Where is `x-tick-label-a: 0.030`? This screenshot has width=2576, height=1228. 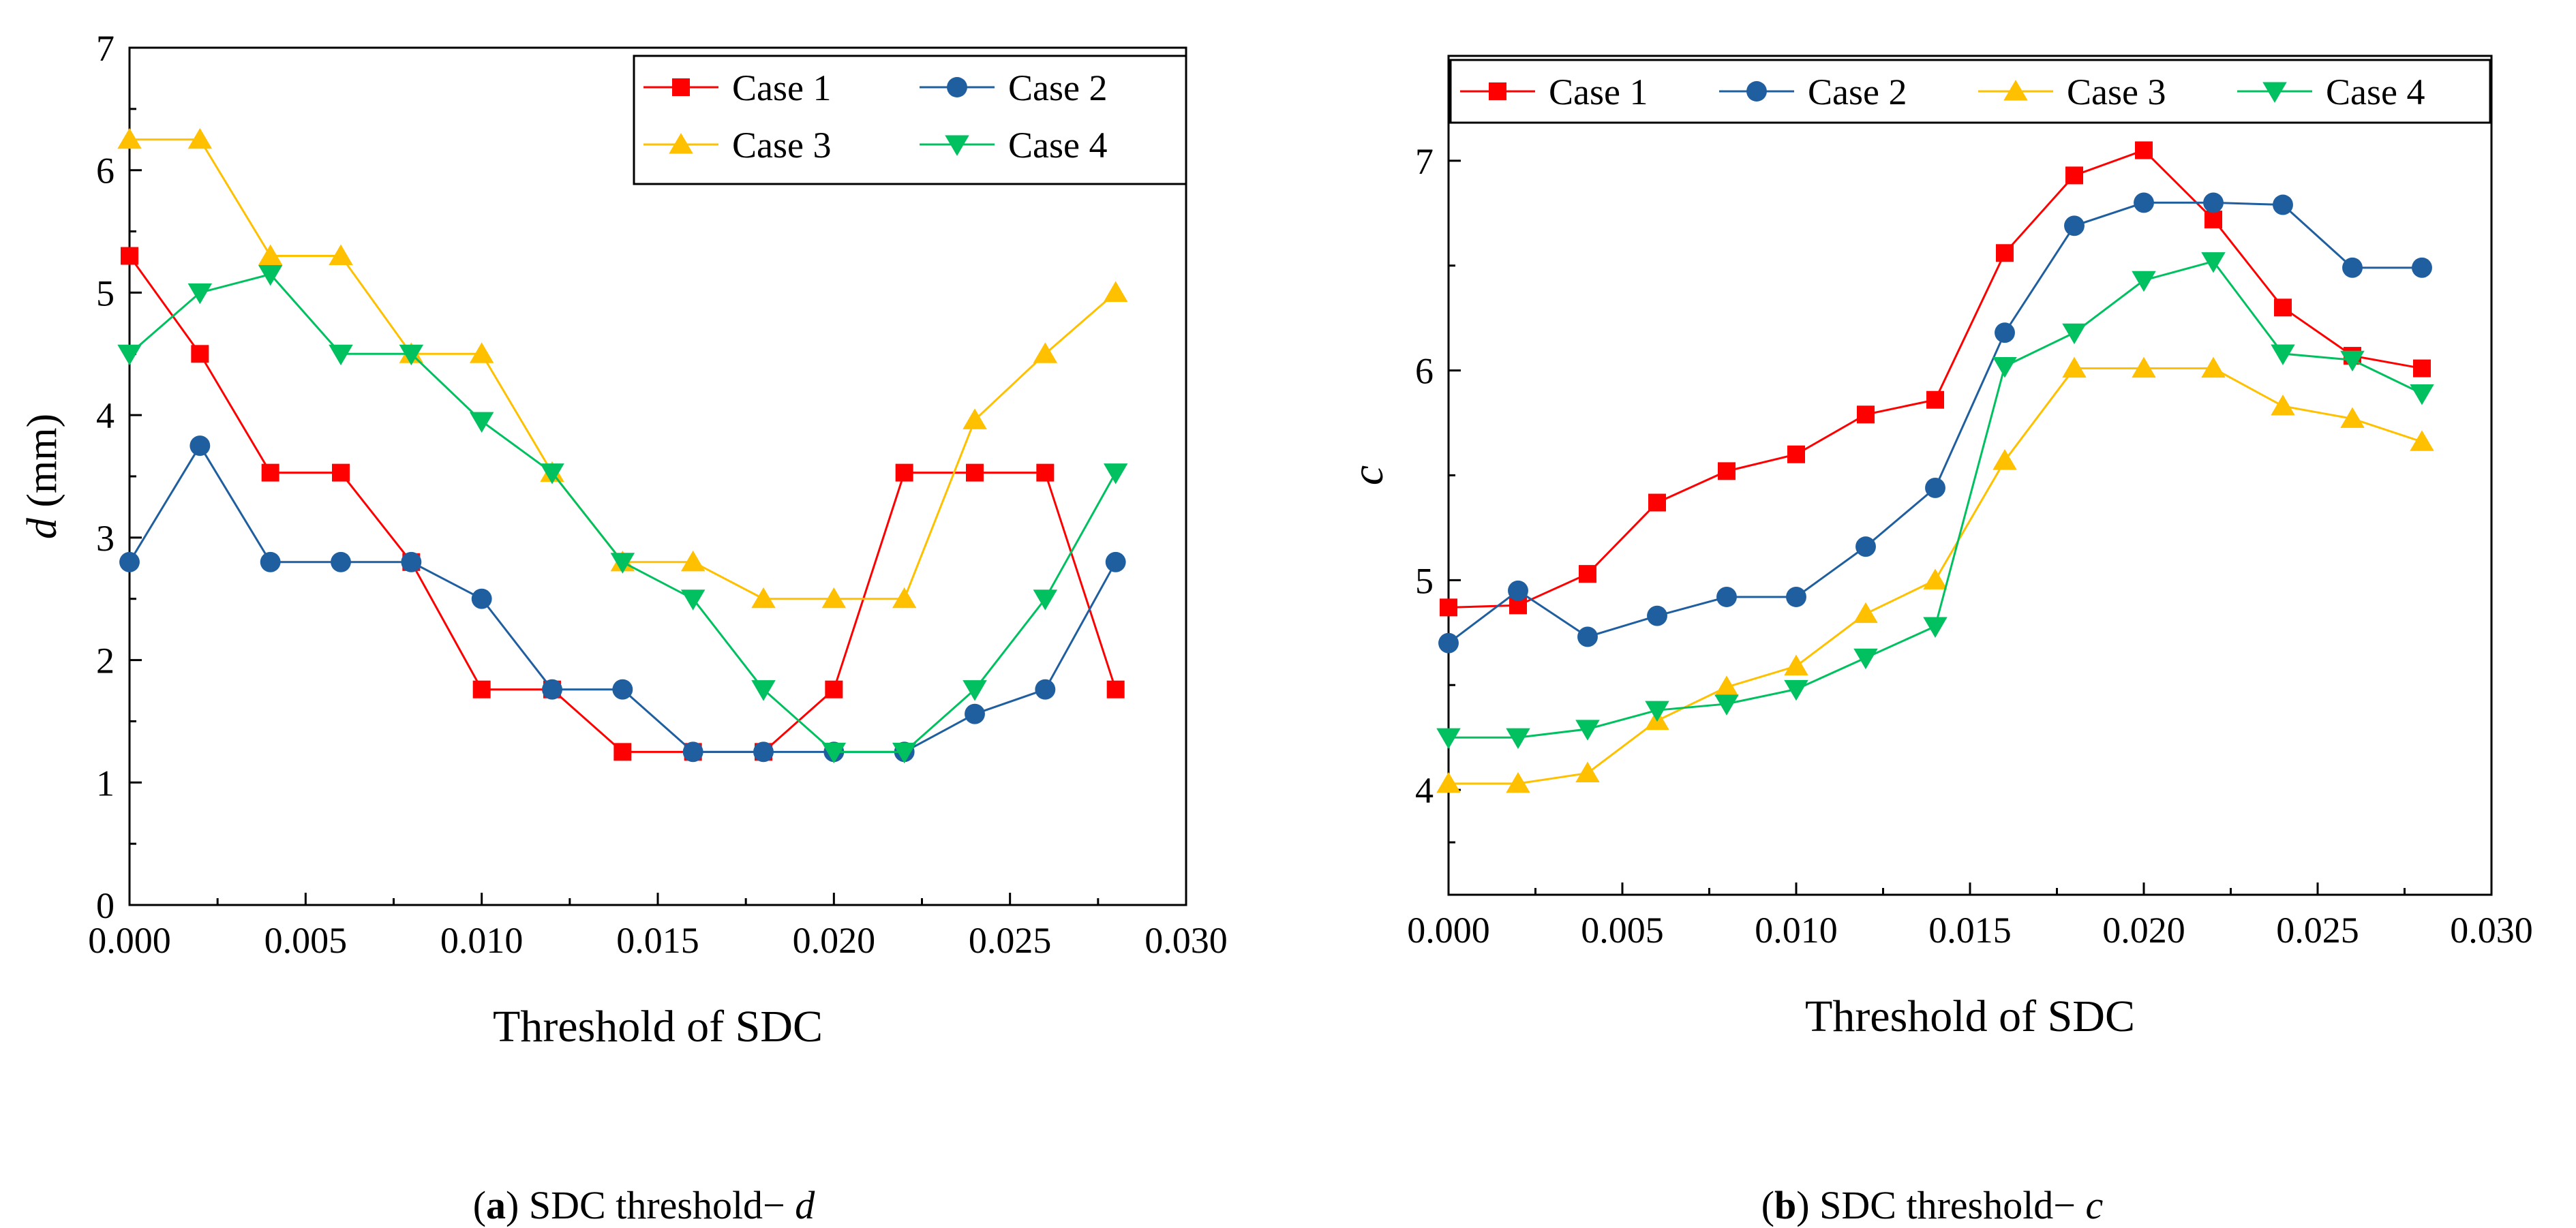 x-tick-label-a: 0.030 is located at coordinates (1187, 940).